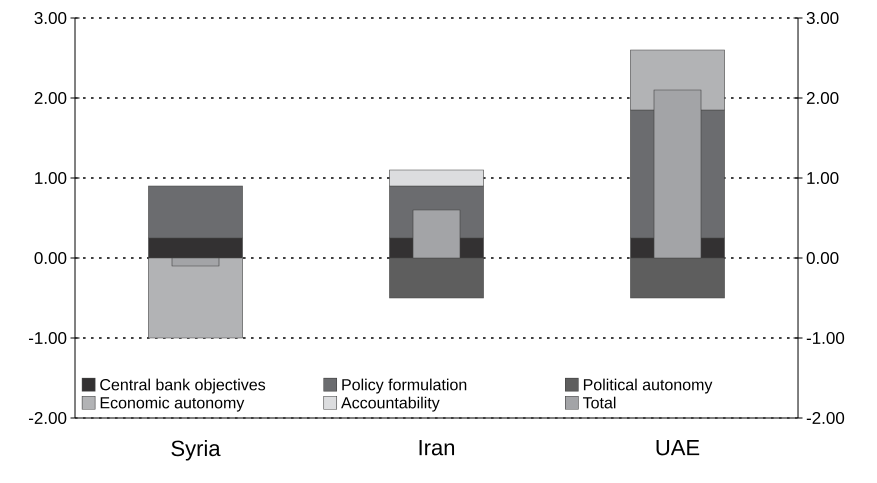 This screenshot has width=877, height=483. I want to click on legend-label: Policy formulation, so click(404, 386).